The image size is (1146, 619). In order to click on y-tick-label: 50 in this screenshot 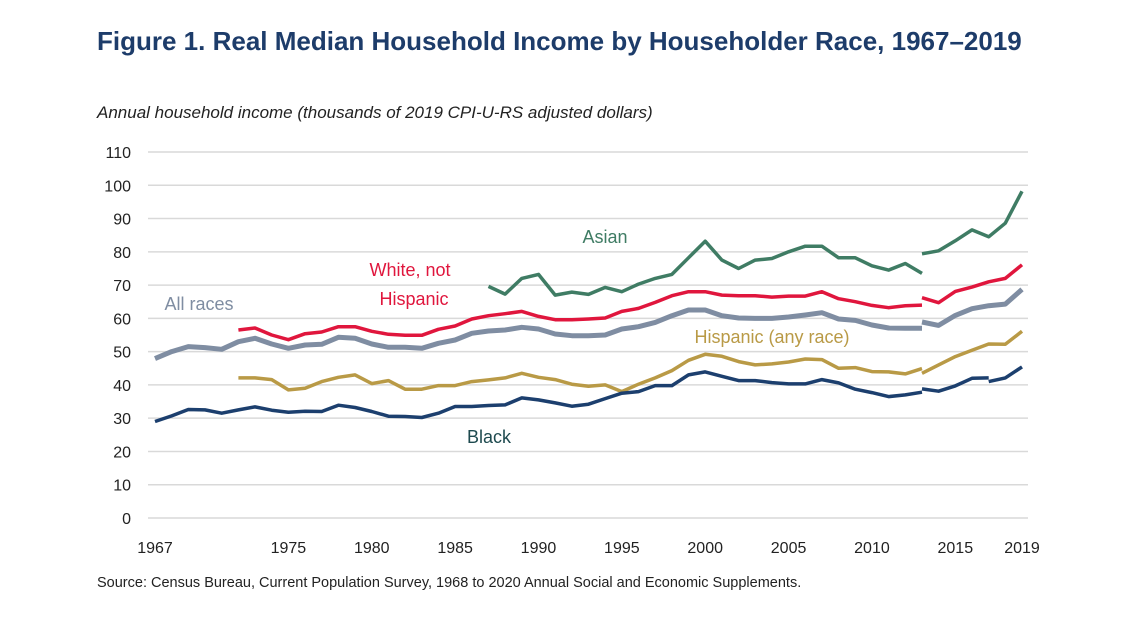, I will do `click(122, 353)`.